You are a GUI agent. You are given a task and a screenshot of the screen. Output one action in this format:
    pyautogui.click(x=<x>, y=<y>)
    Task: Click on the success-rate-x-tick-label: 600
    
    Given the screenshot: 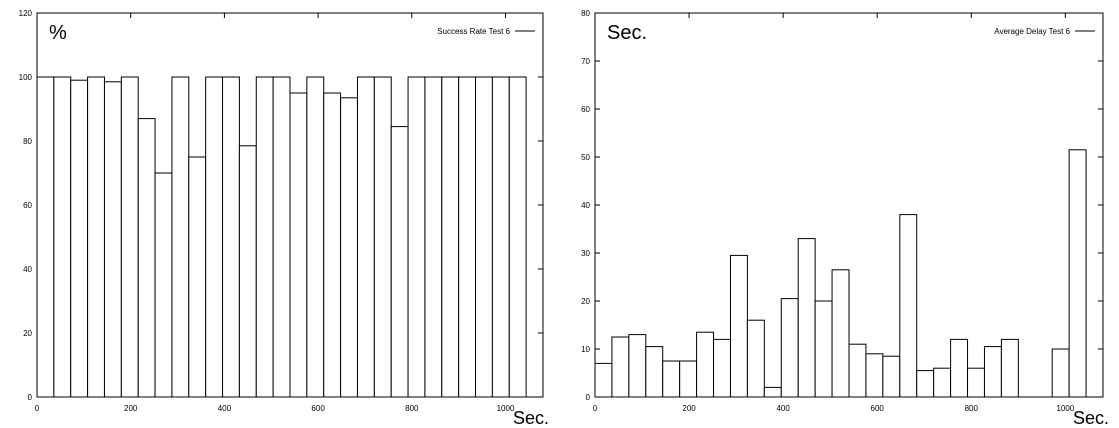 What is the action you would take?
    pyautogui.click(x=318, y=408)
    